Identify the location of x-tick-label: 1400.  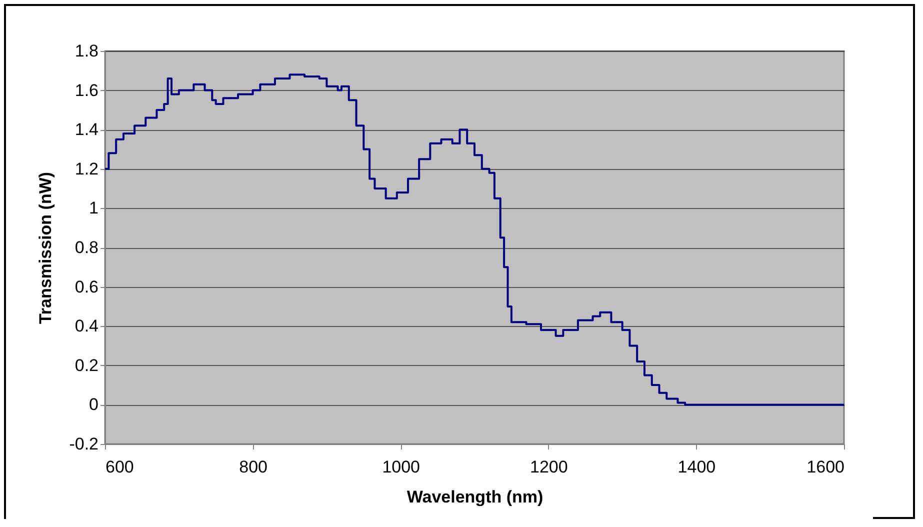
(697, 467).